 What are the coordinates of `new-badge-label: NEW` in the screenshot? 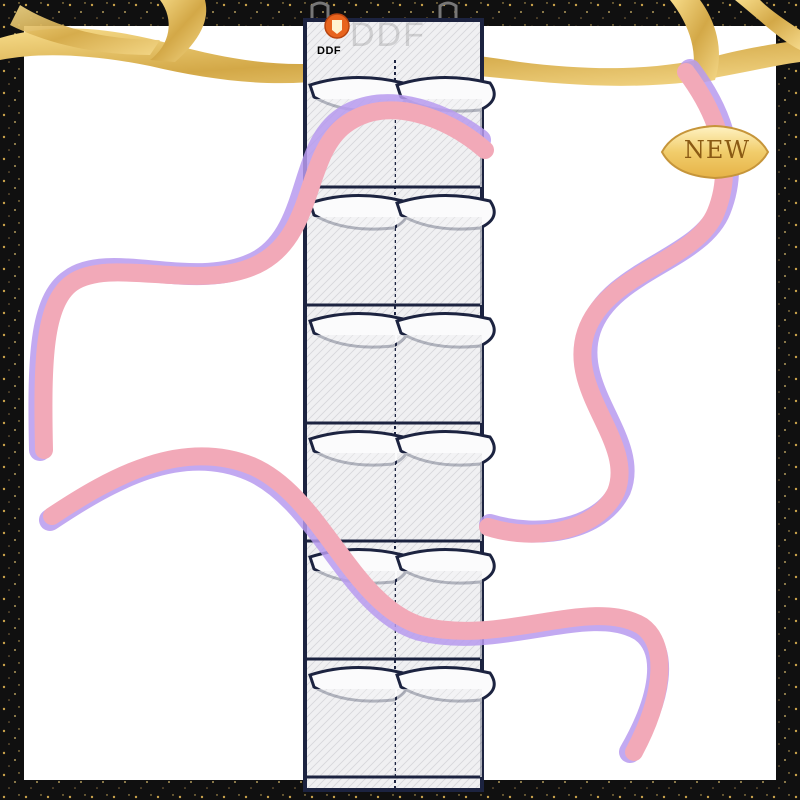 It's located at (717, 150).